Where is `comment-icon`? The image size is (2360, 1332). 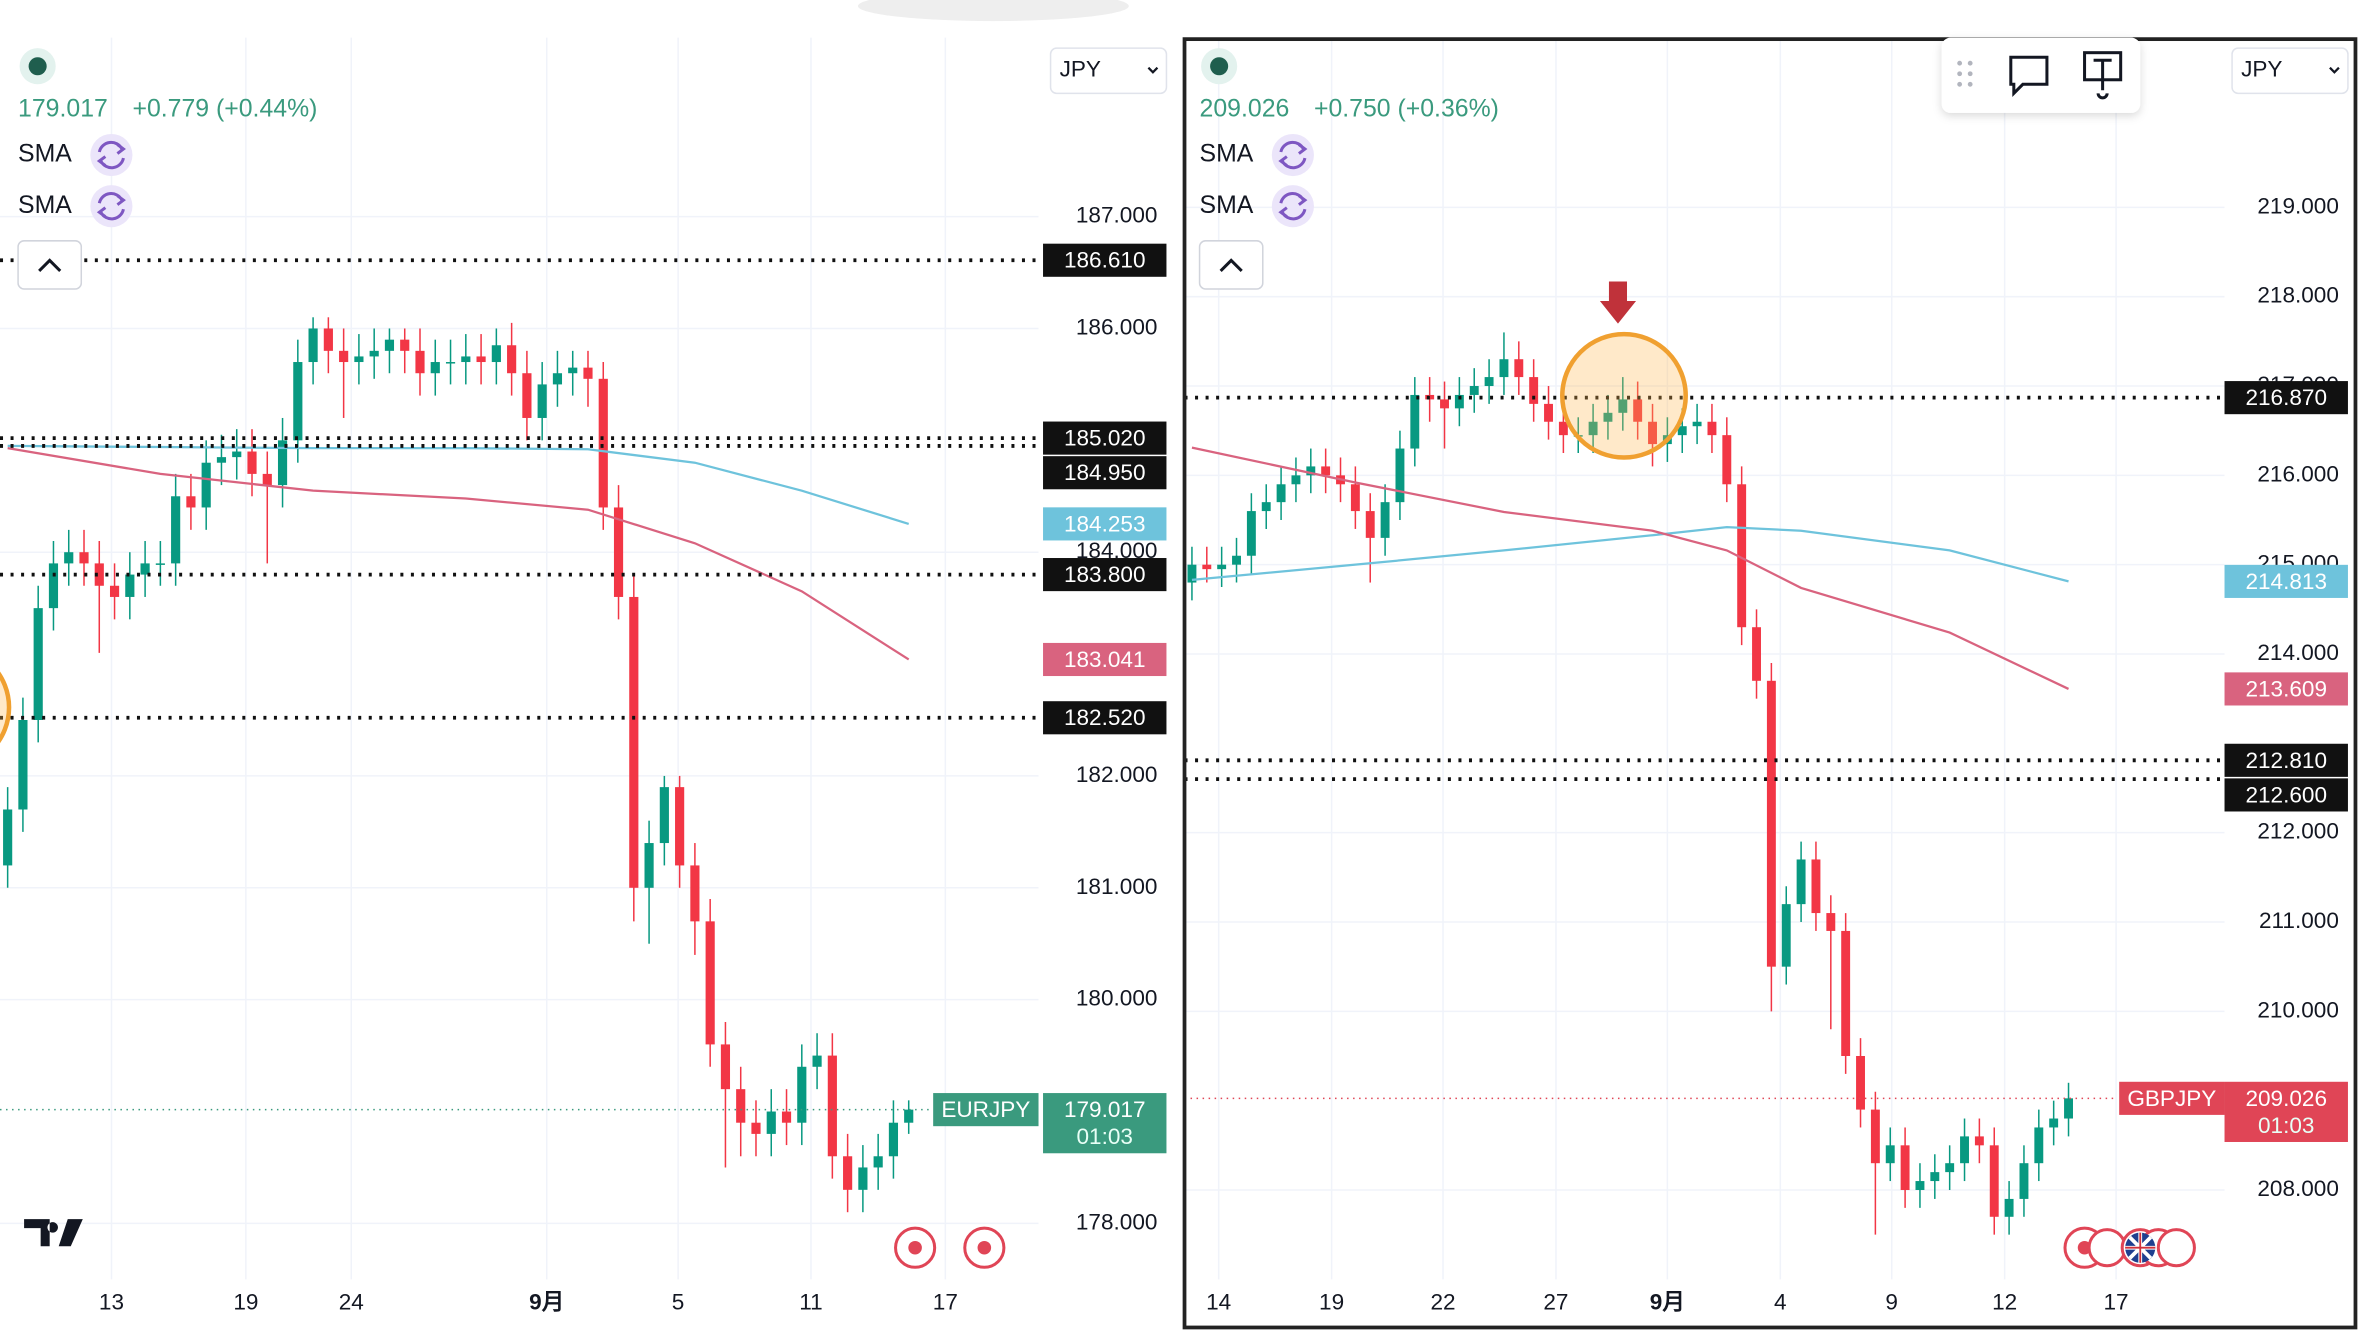
comment-icon is located at coordinates (2029, 76).